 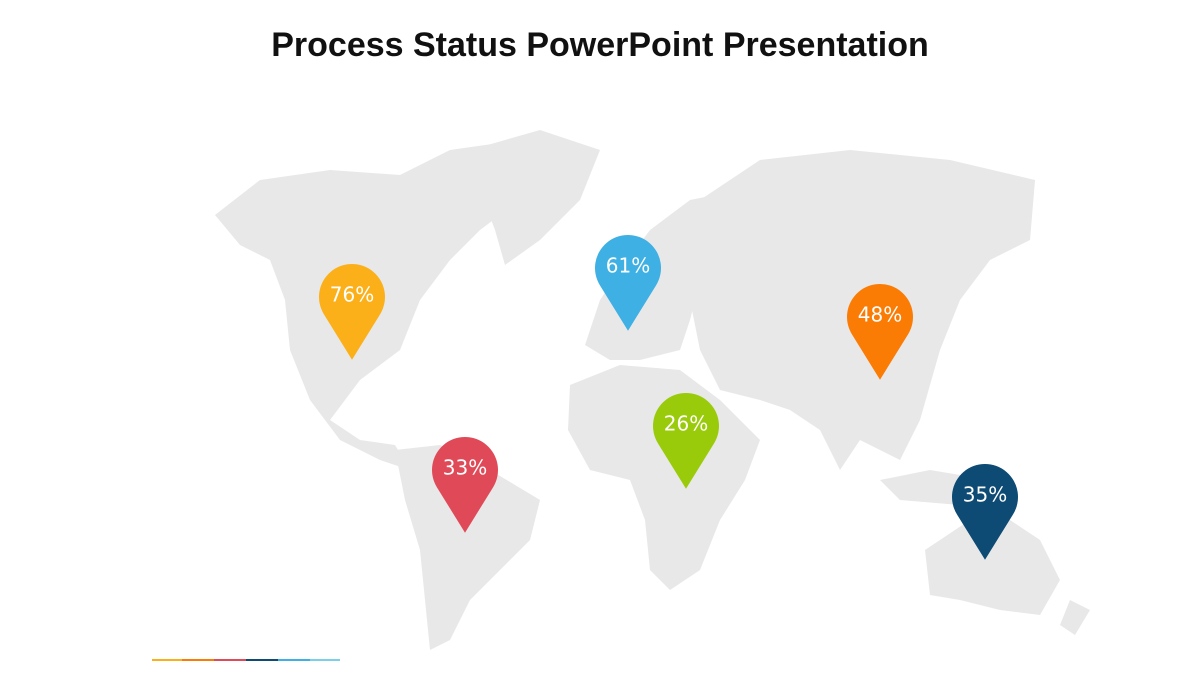 I want to click on pin-label: 33%, so click(x=465, y=468).